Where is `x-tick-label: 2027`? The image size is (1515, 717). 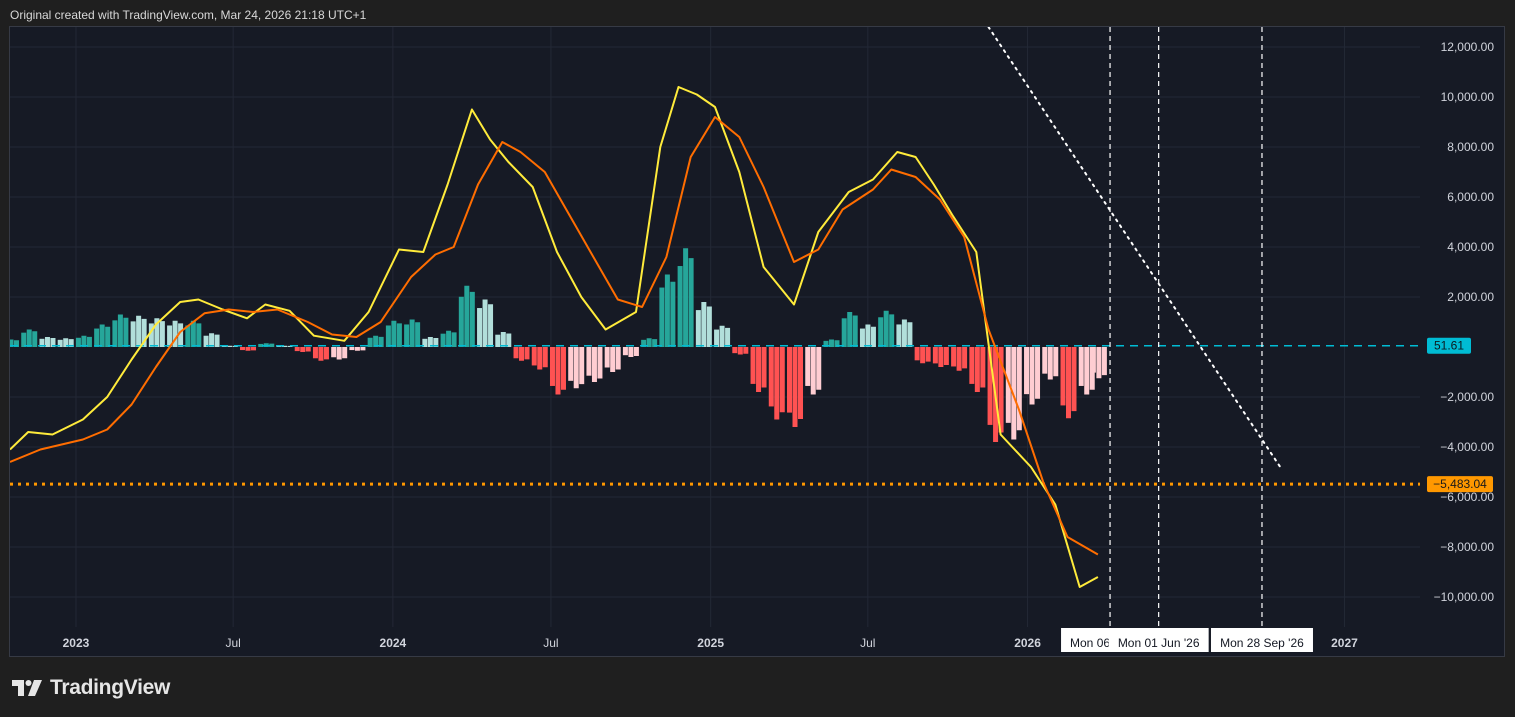 x-tick-label: 2027 is located at coordinates (1344, 643).